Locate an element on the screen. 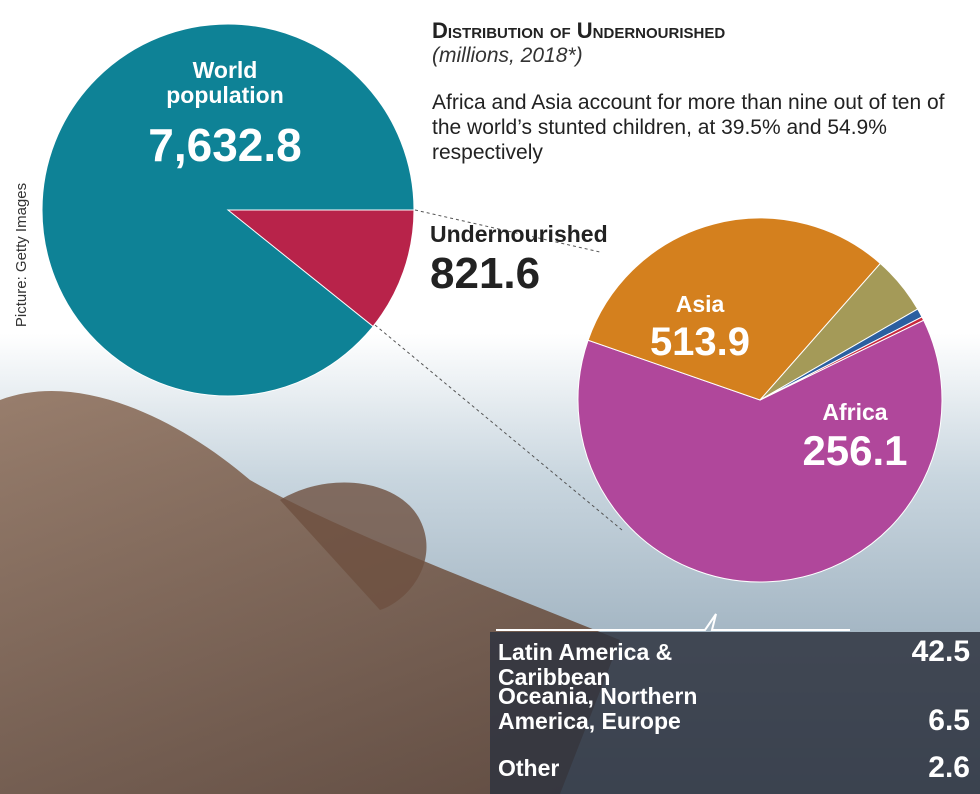 This screenshot has height=794, width=980. credit: Picture: Getty Images is located at coordinates (21, 255).